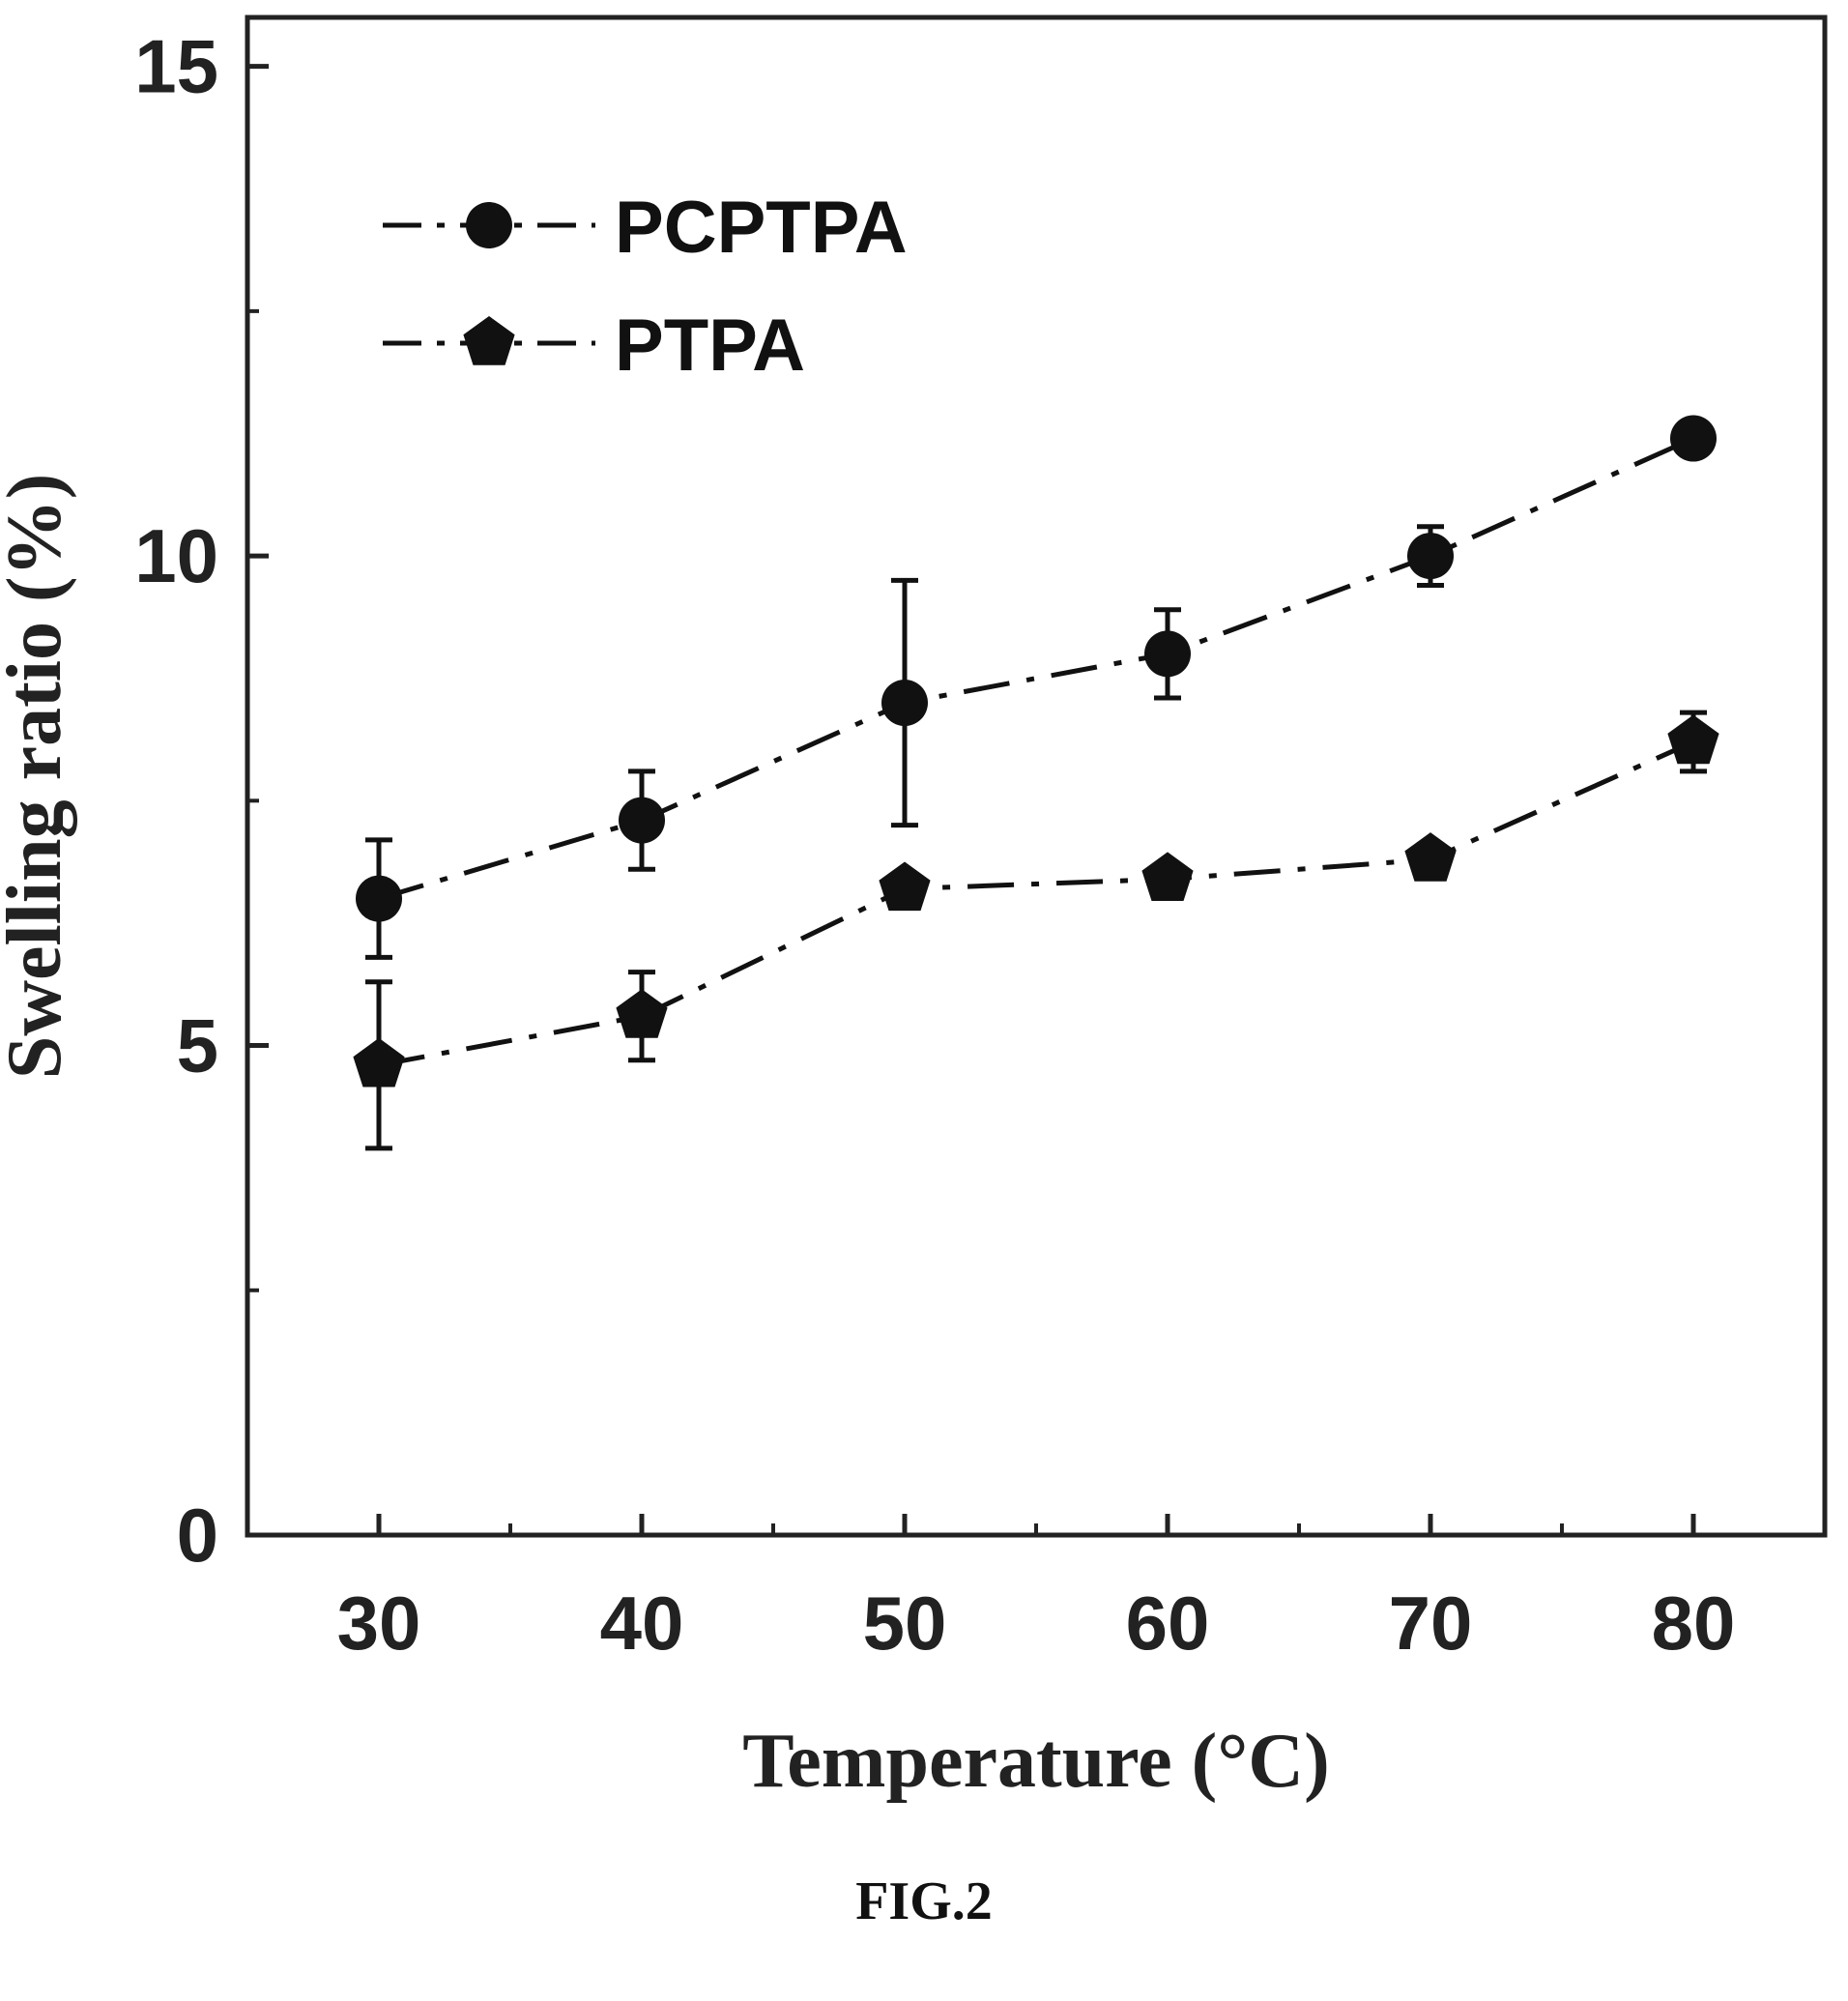 This screenshot has height=2001, width=1848. What do you see at coordinates (1035, 1761) in the screenshot?
I see `x-axis-title: Temperature (°C)` at bounding box center [1035, 1761].